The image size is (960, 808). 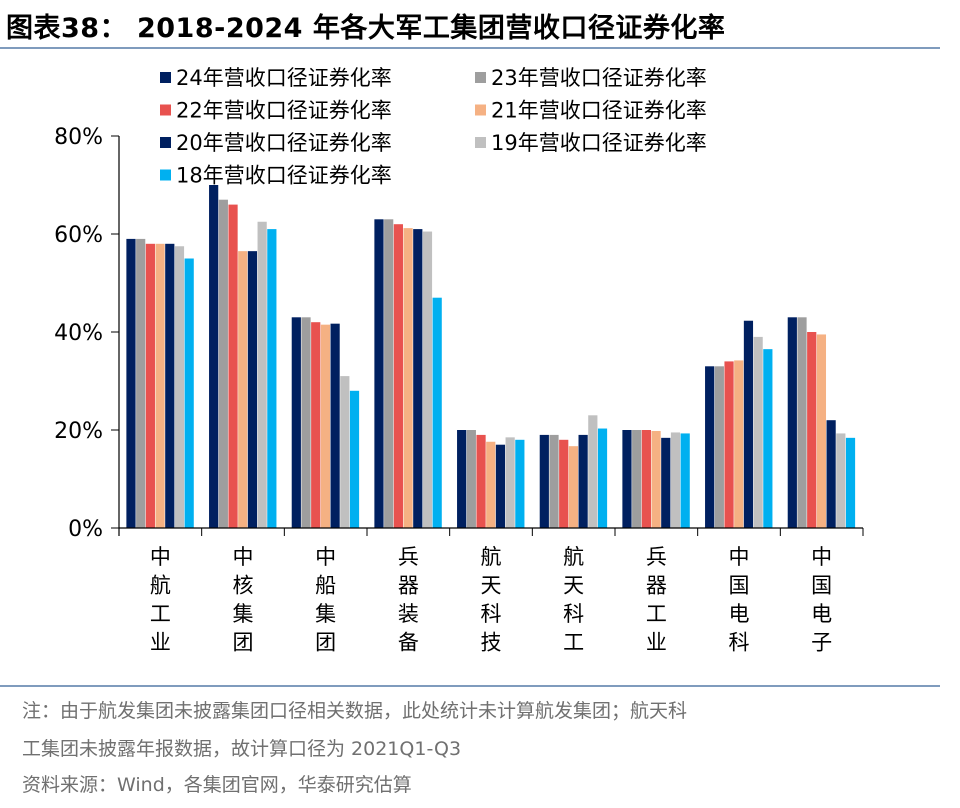 I want to click on legend-label-1: 24年营收口径证券化率, so click(x=284, y=78).